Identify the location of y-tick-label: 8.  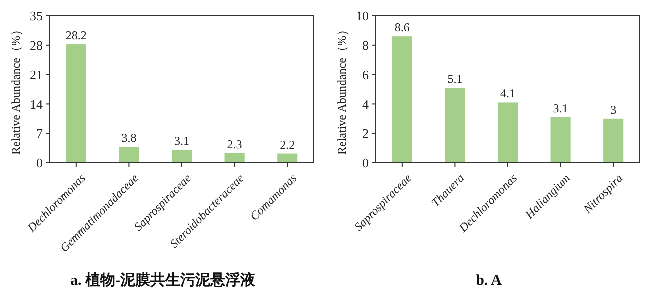
(365, 45).